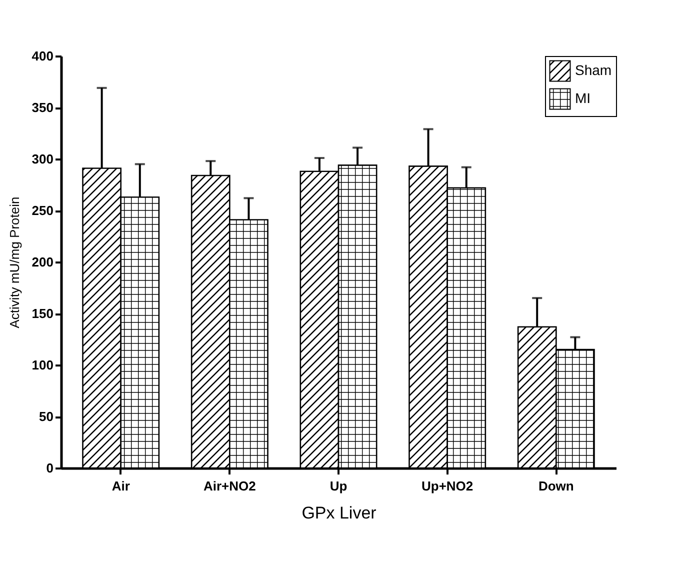  Describe the element at coordinates (43, 107) in the screenshot. I see `y-tick-label: 350` at that location.